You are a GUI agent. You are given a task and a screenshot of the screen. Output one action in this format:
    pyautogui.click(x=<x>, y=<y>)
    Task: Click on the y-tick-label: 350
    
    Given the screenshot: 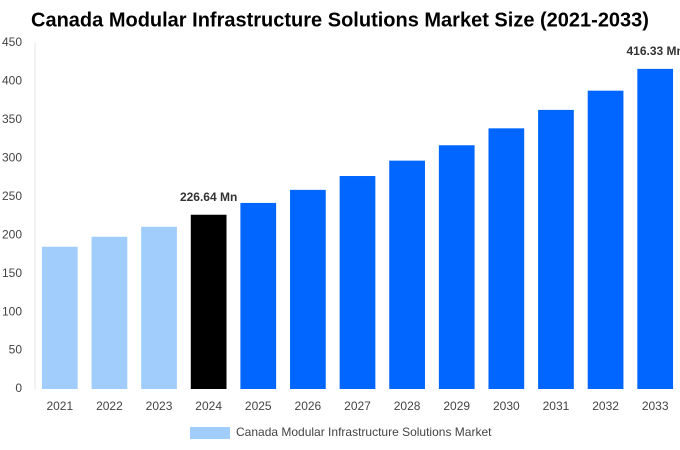 What is the action you would take?
    pyautogui.click(x=12, y=119)
    